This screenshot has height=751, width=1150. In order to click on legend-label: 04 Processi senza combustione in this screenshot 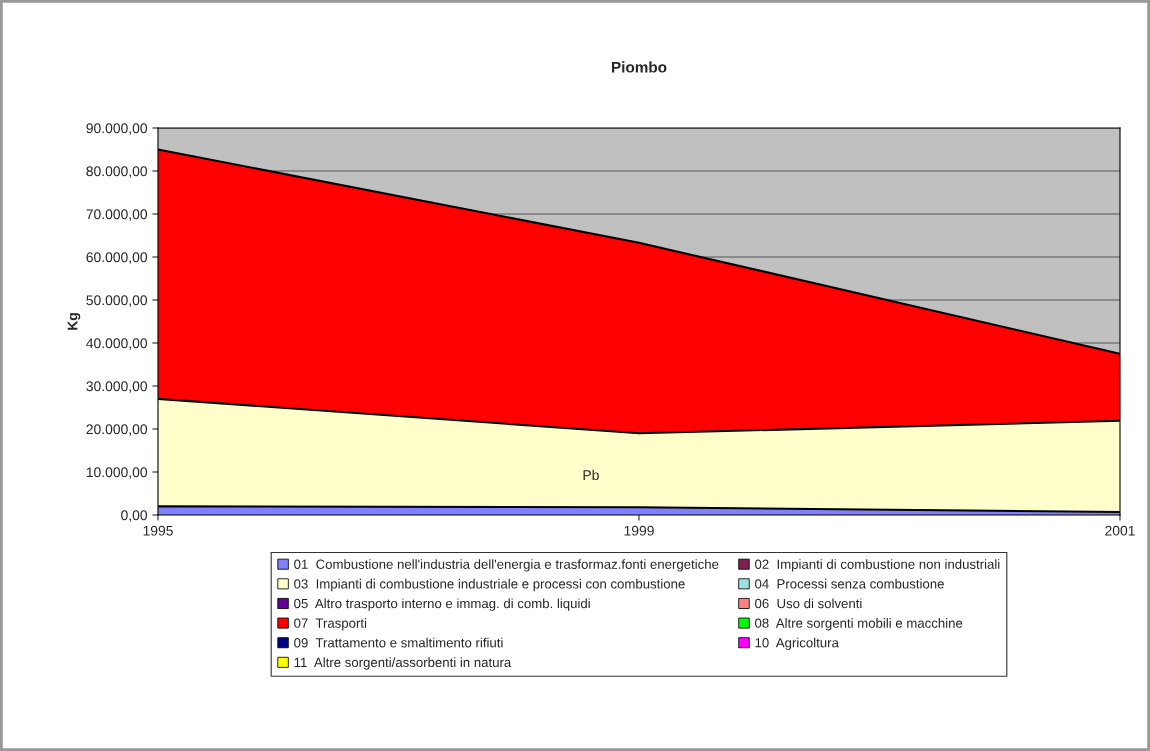, I will do `click(849, 583)`.